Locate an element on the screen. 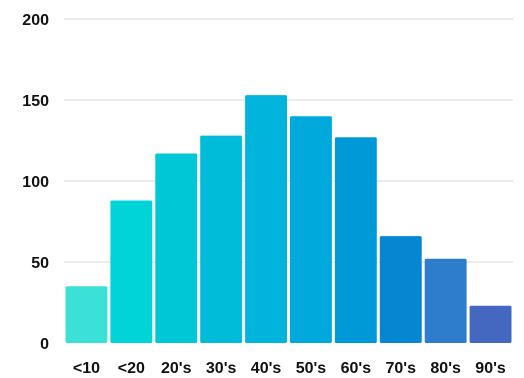 Image resolution: width=524 pixels, height=378 pixels. y-tick-label: 200 is located at coordinates (35, 20).